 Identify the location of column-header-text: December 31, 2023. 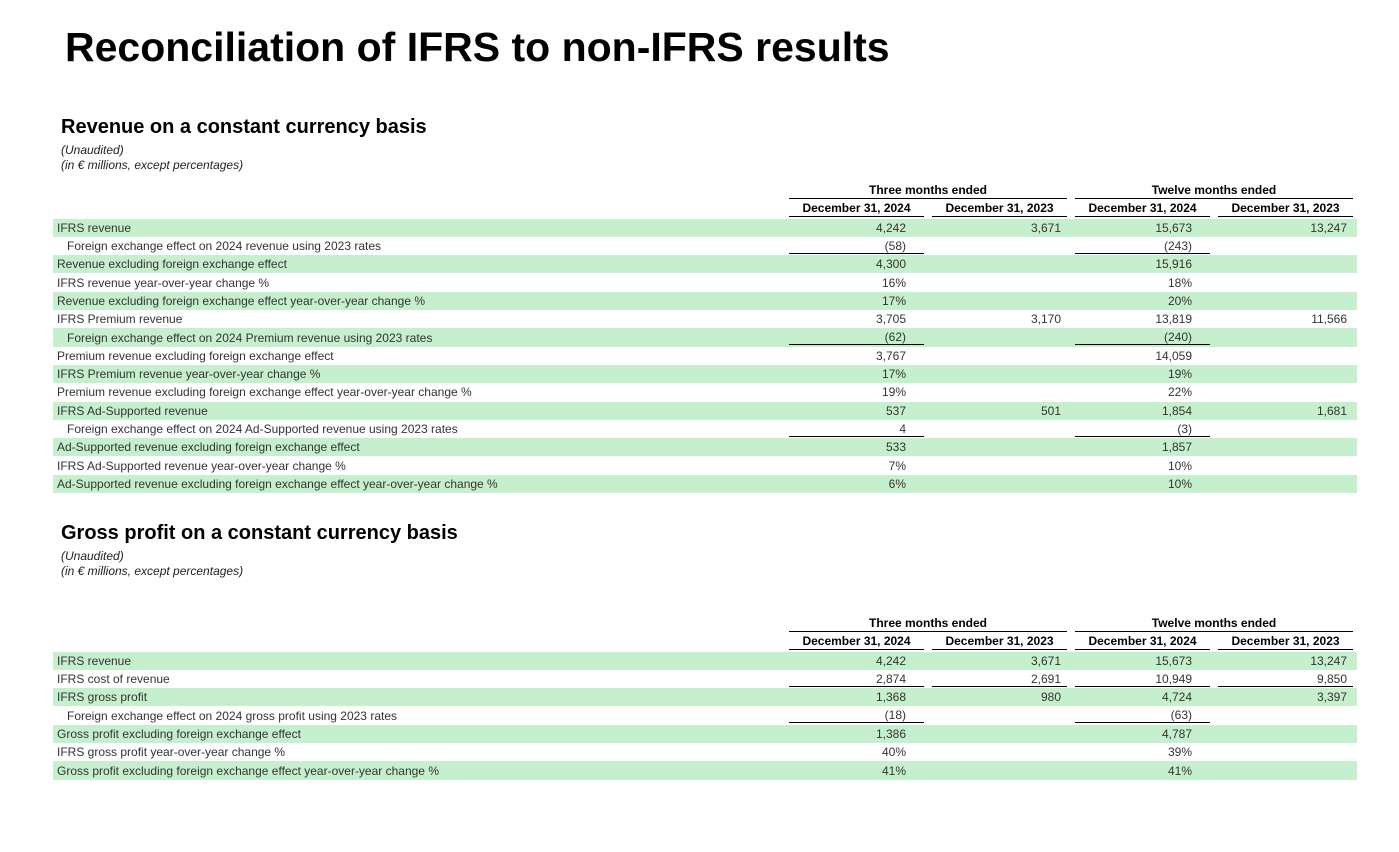
(1000, 642).